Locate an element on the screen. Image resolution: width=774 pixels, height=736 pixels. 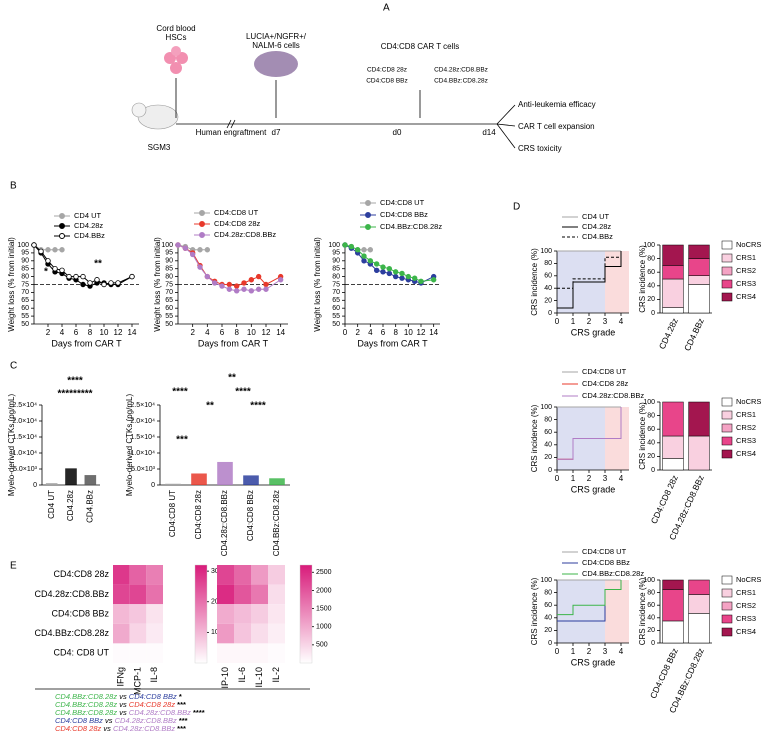
timeline-label: d7 is located at coordinates (276, 132).